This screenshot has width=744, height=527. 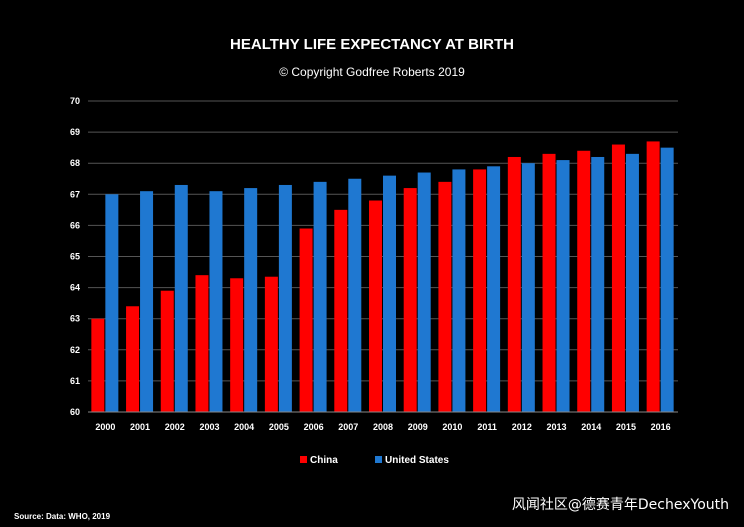 I want to click on y-axis-ticks: 60 61 62 63 64 65 66 67 68 69 70, so click(x=75, y=256).